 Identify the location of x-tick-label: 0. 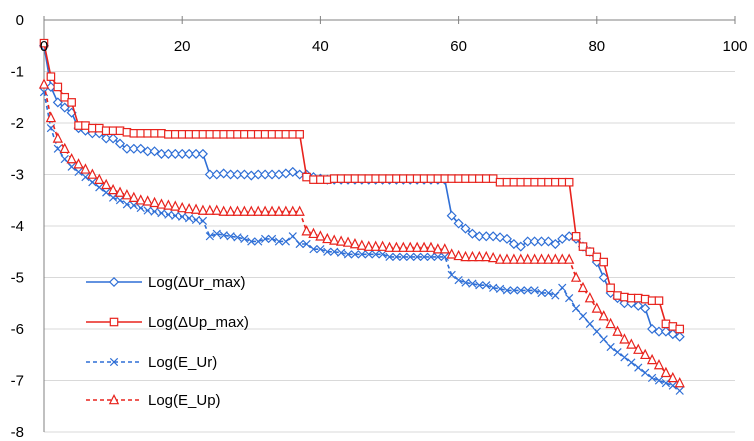
(44, 46).